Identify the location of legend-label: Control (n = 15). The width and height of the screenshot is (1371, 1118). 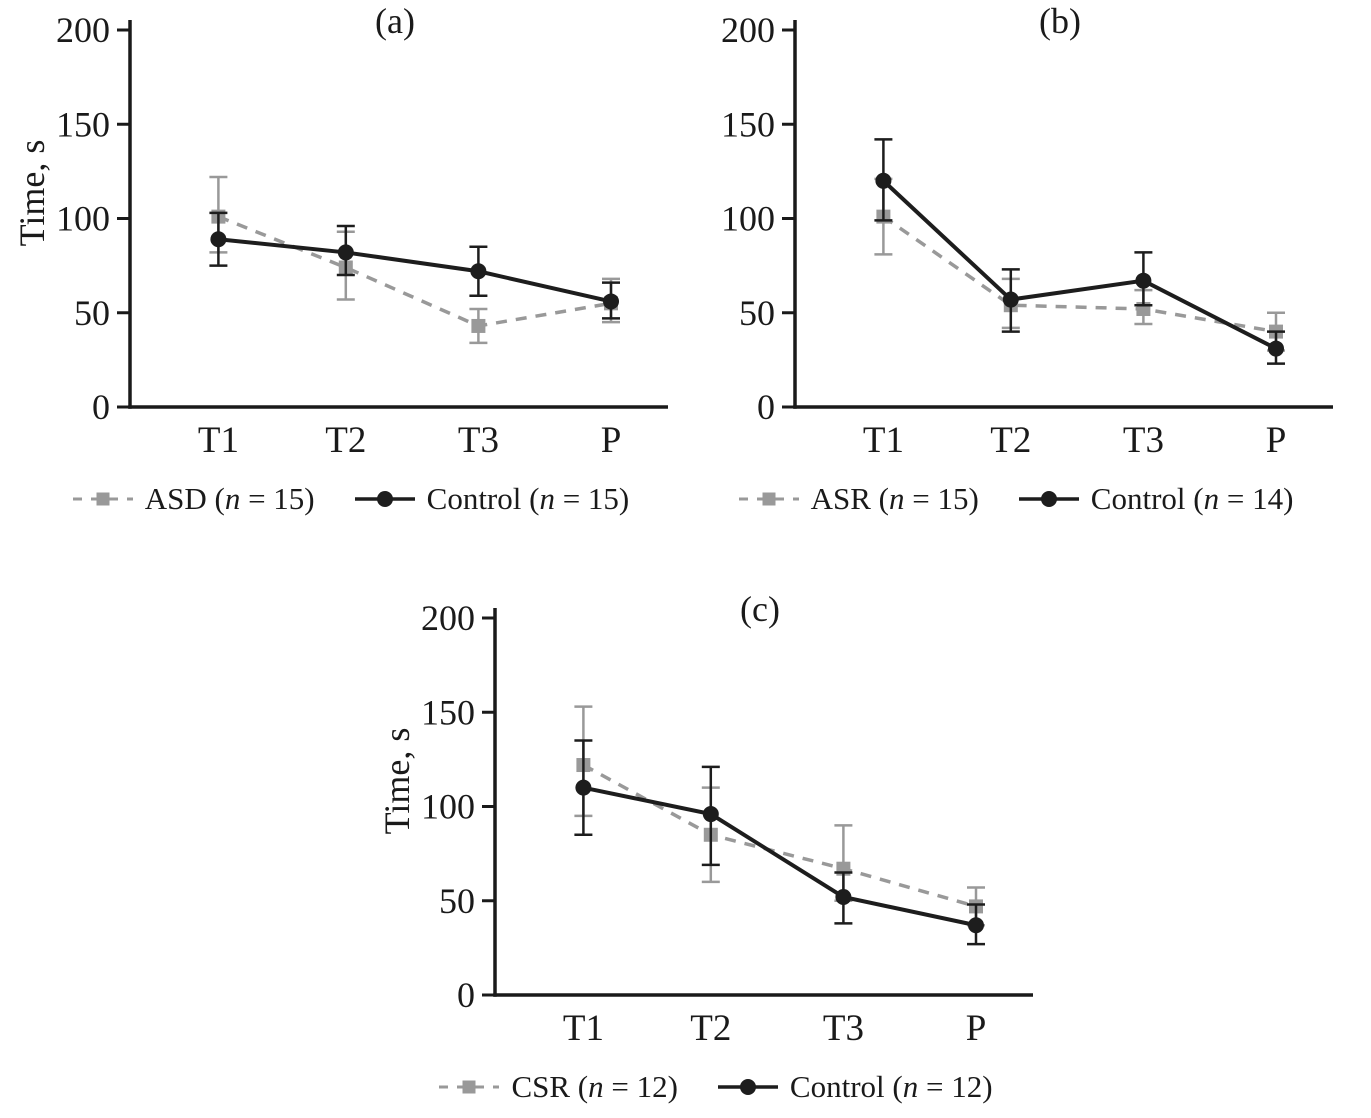
(528, 498).